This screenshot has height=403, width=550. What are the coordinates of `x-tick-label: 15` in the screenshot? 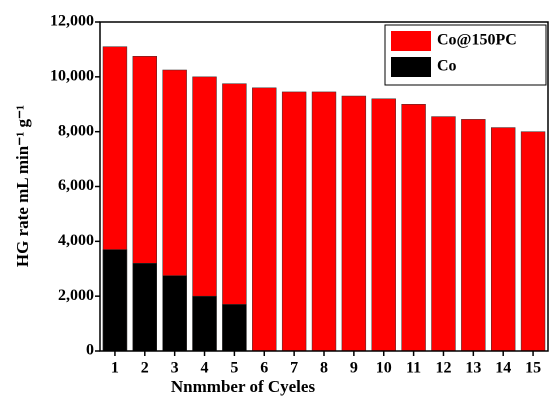 It's located at (533, 368).